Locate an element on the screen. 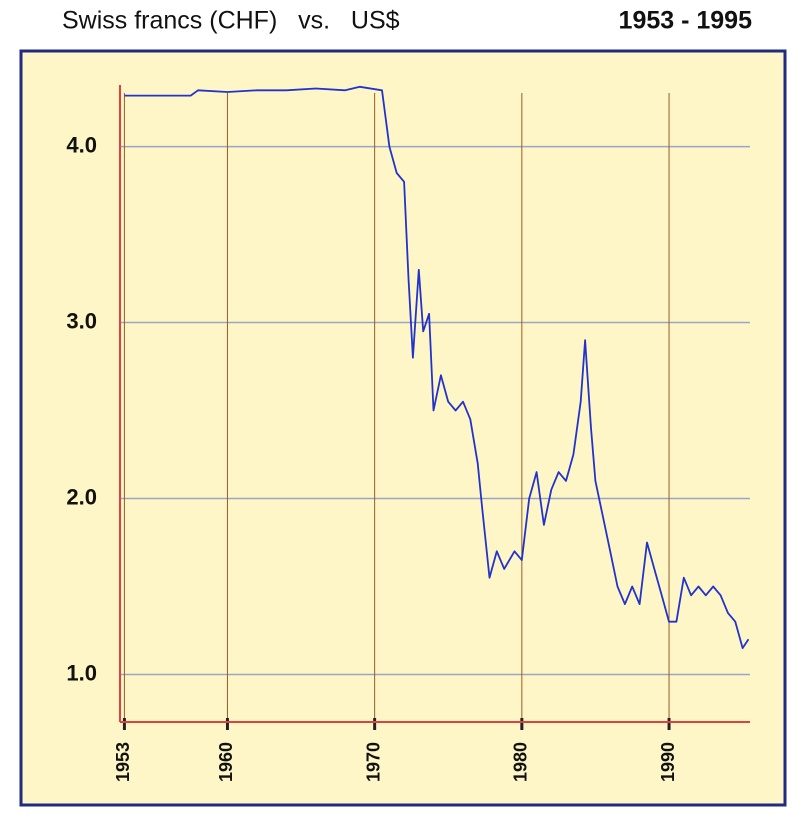 This screenshot has width=804, height=830. chart-title: Swiss francs (CHF) vs. US$ is located at coordinates (231, 21).